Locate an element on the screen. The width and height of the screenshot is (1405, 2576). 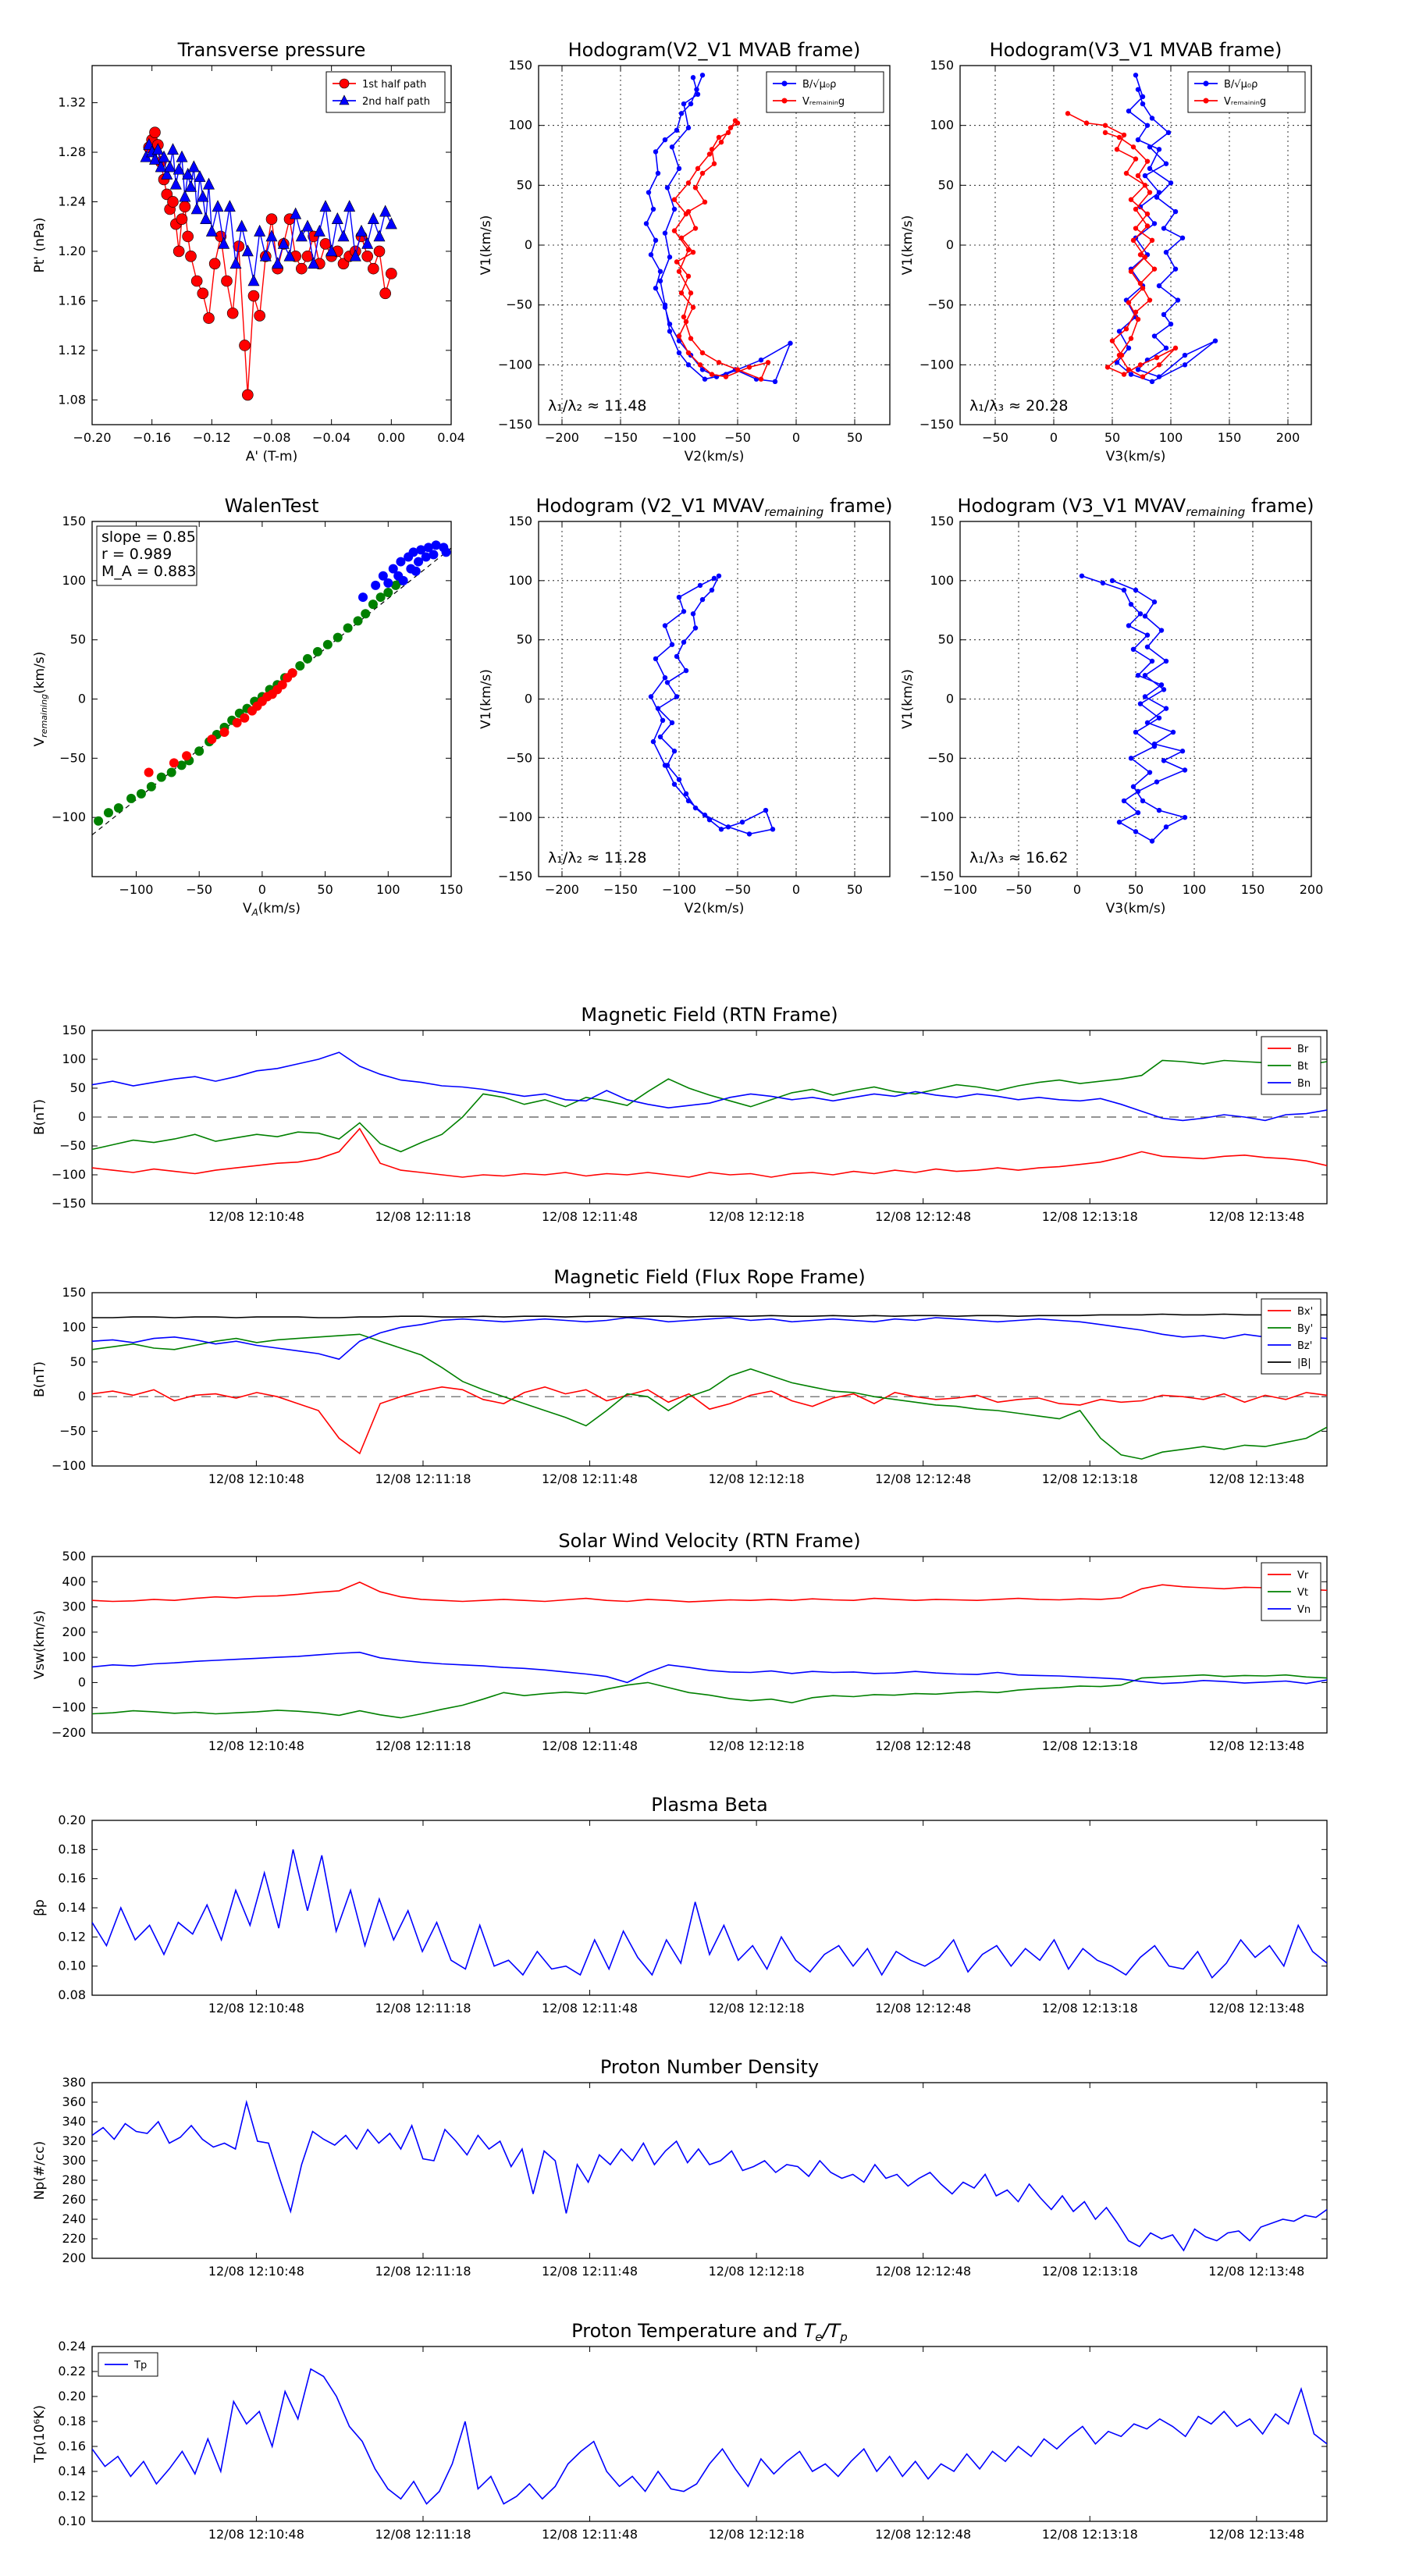
ytick-label: 1.32 is located at coordinates (72, 102).